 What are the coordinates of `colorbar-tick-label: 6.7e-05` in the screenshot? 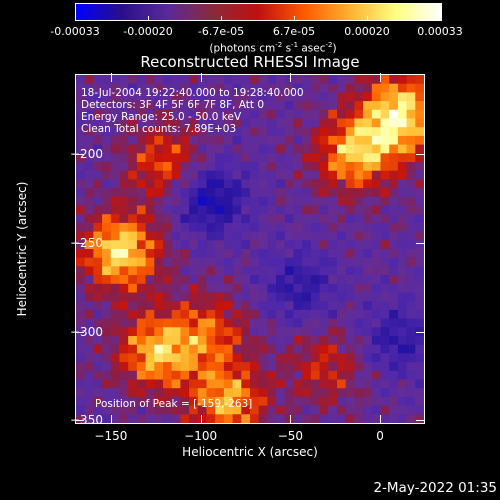 It's located at (294, 31).